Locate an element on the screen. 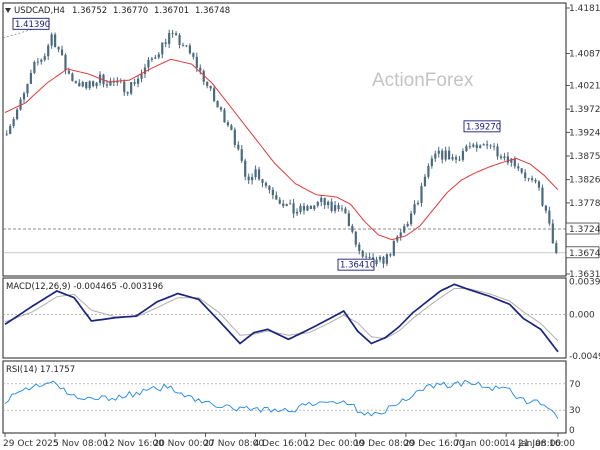  x-tick-label: 19 Dec 08:00 is located at coordinates (384, 444).